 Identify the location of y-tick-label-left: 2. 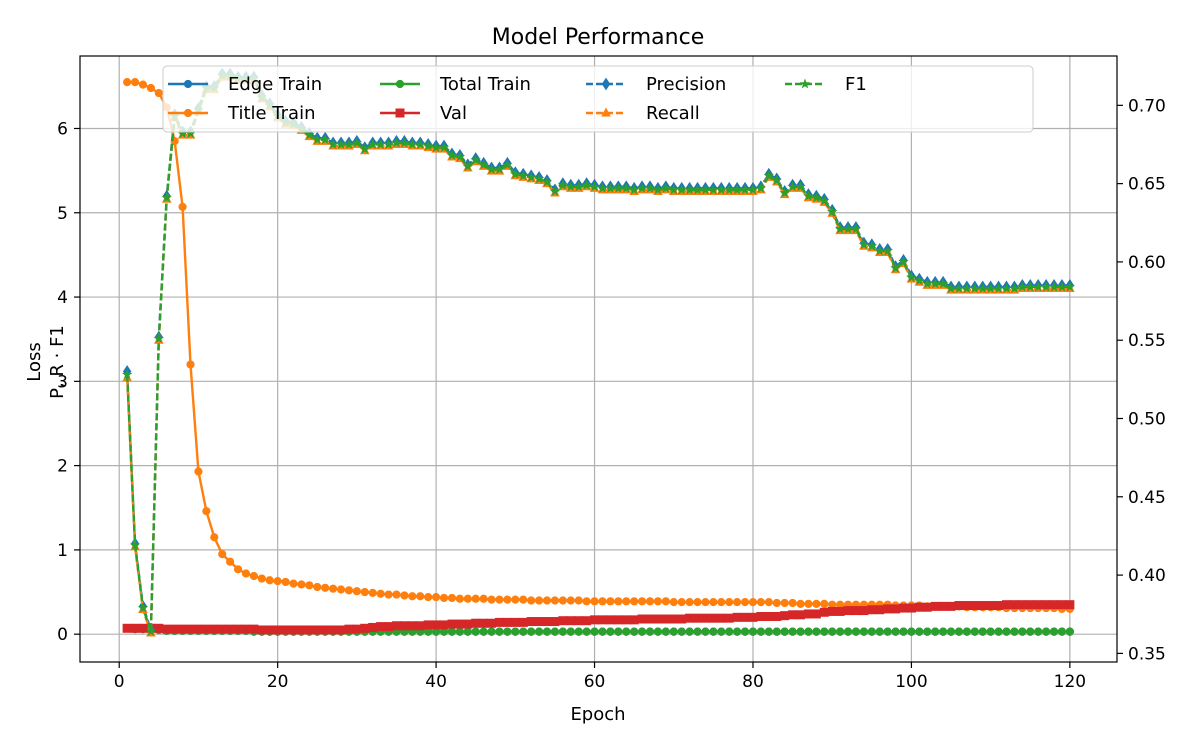
(62, 467).